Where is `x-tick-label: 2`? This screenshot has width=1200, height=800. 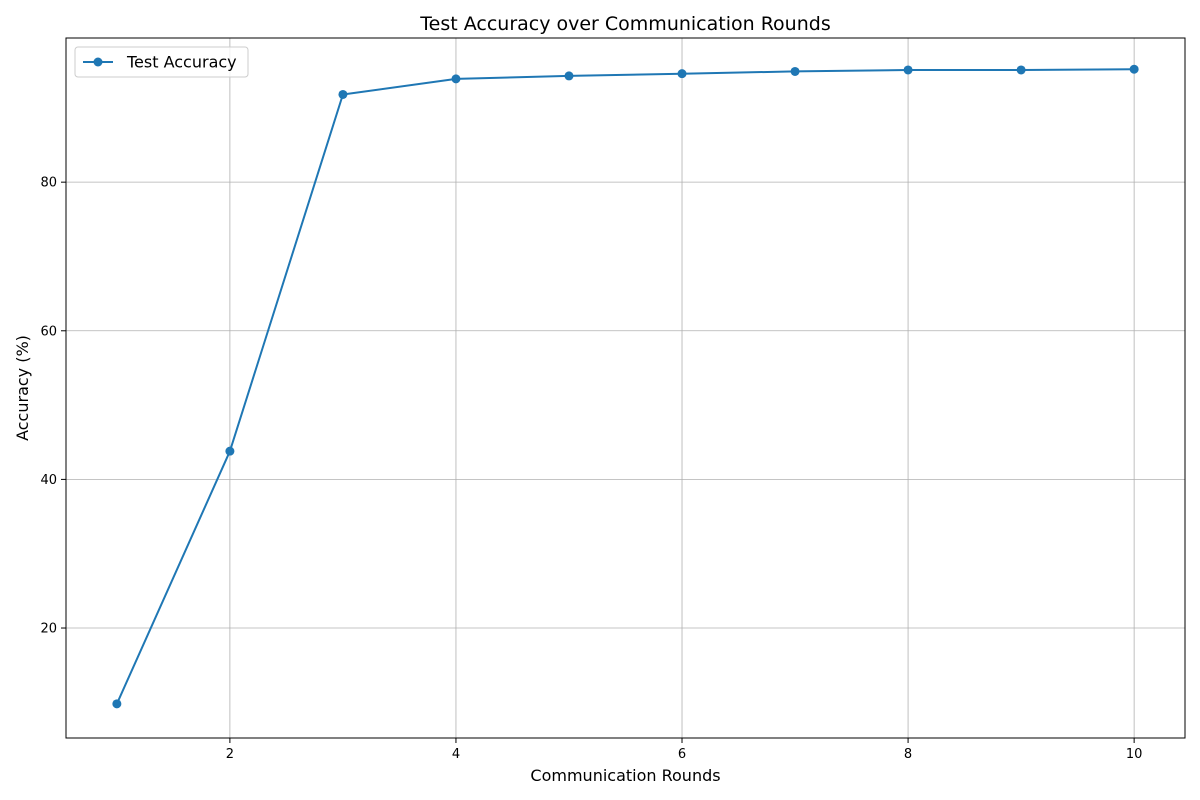 x-tick-label: 2 is located at coordinates (230, 754).